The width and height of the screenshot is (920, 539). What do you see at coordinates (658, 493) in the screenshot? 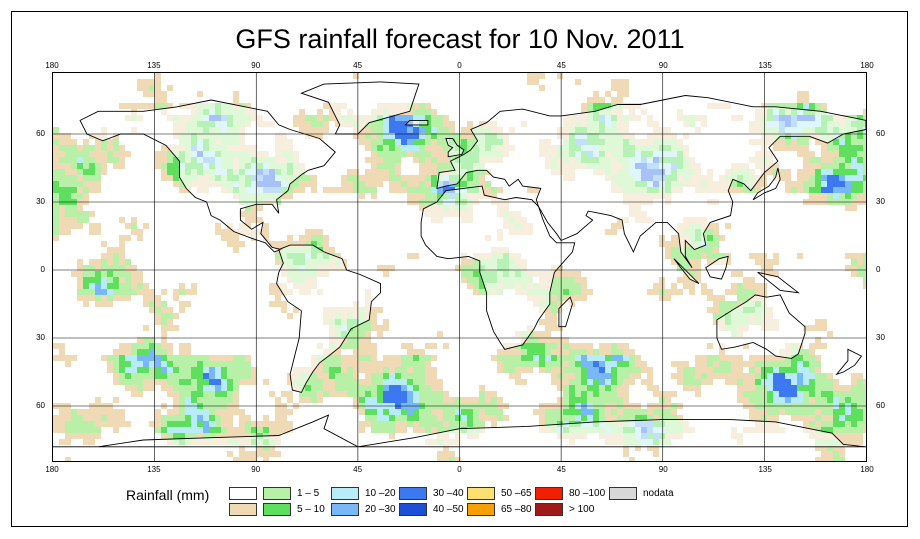
I see `legend-label: nodata` at bounding box center [658, 493].